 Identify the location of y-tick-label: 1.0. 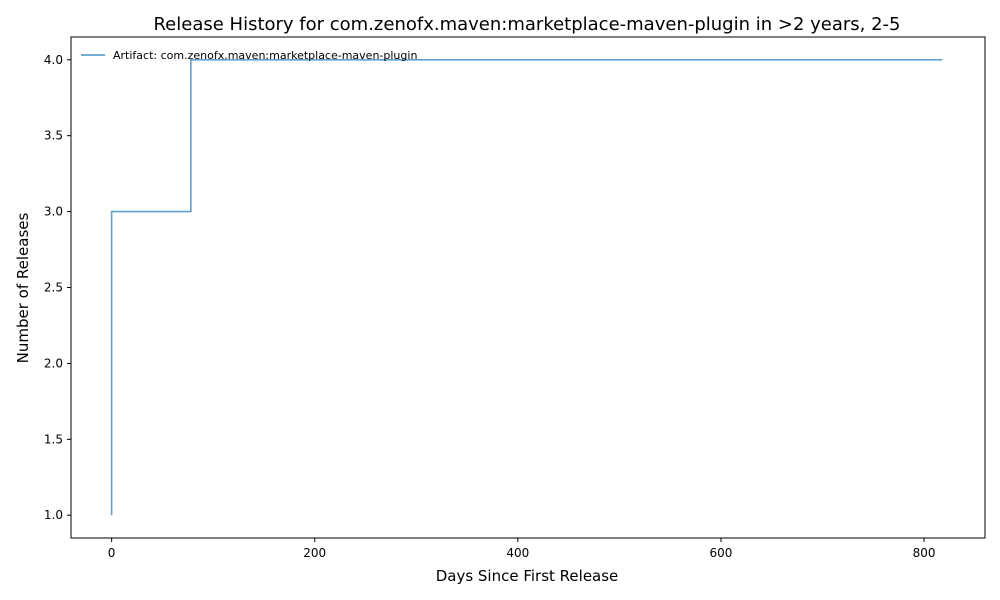
(53, 515).